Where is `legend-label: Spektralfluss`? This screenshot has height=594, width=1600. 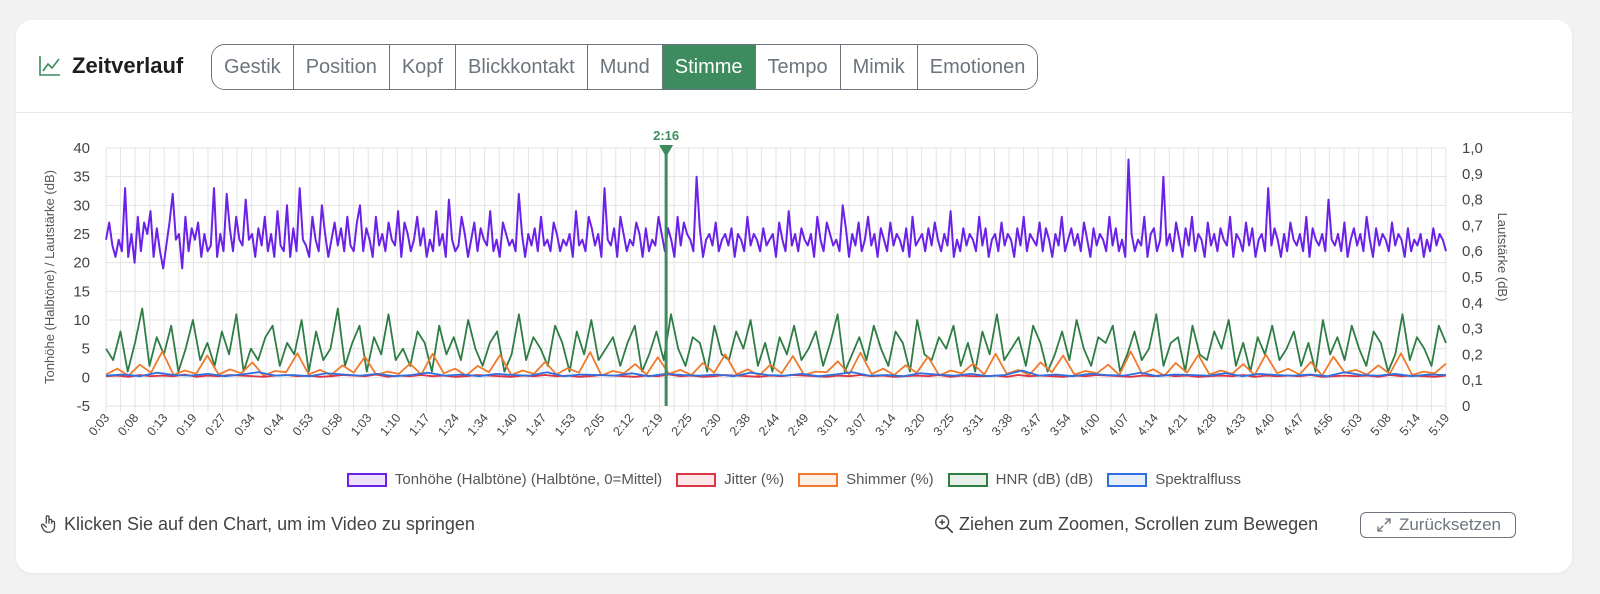
legend-label: Spektralfluss is located at coordinates (1198, 479).